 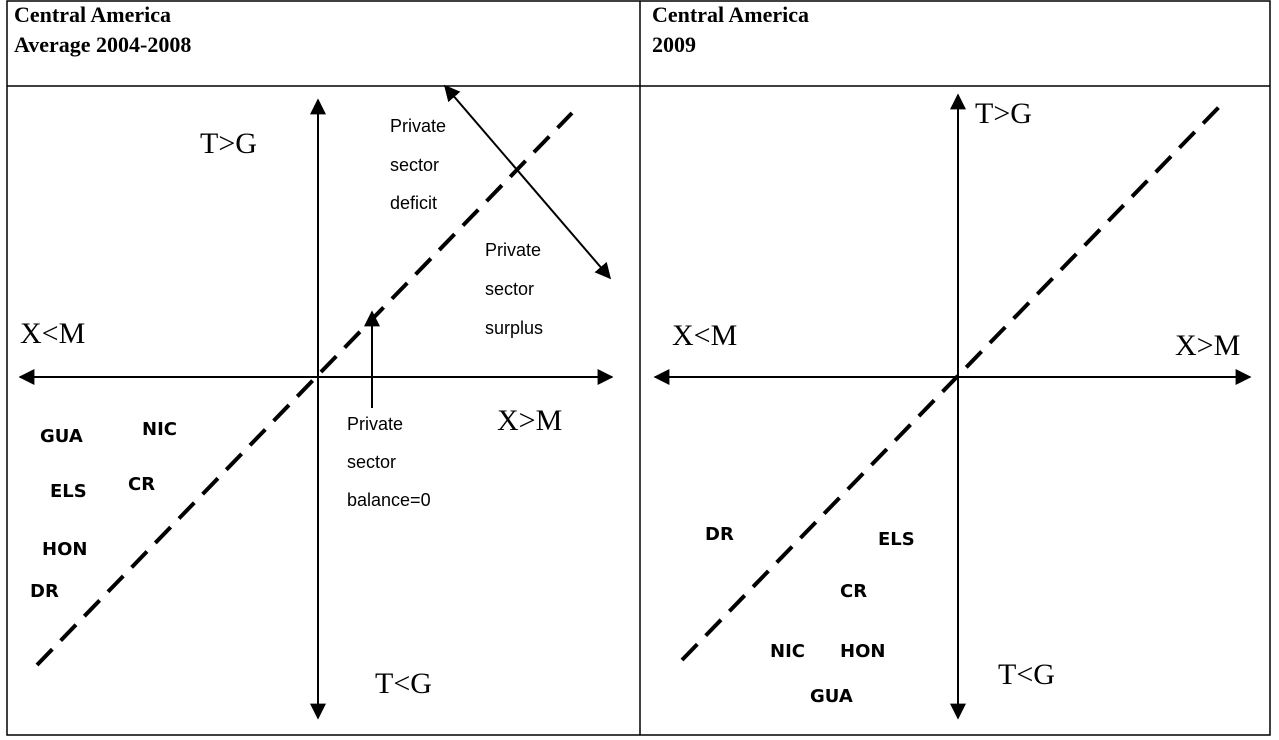 What do you see at coordinates (389, 500) in the screenshot?
I see `annotation: balance=0` at bounding box center [389, 500].